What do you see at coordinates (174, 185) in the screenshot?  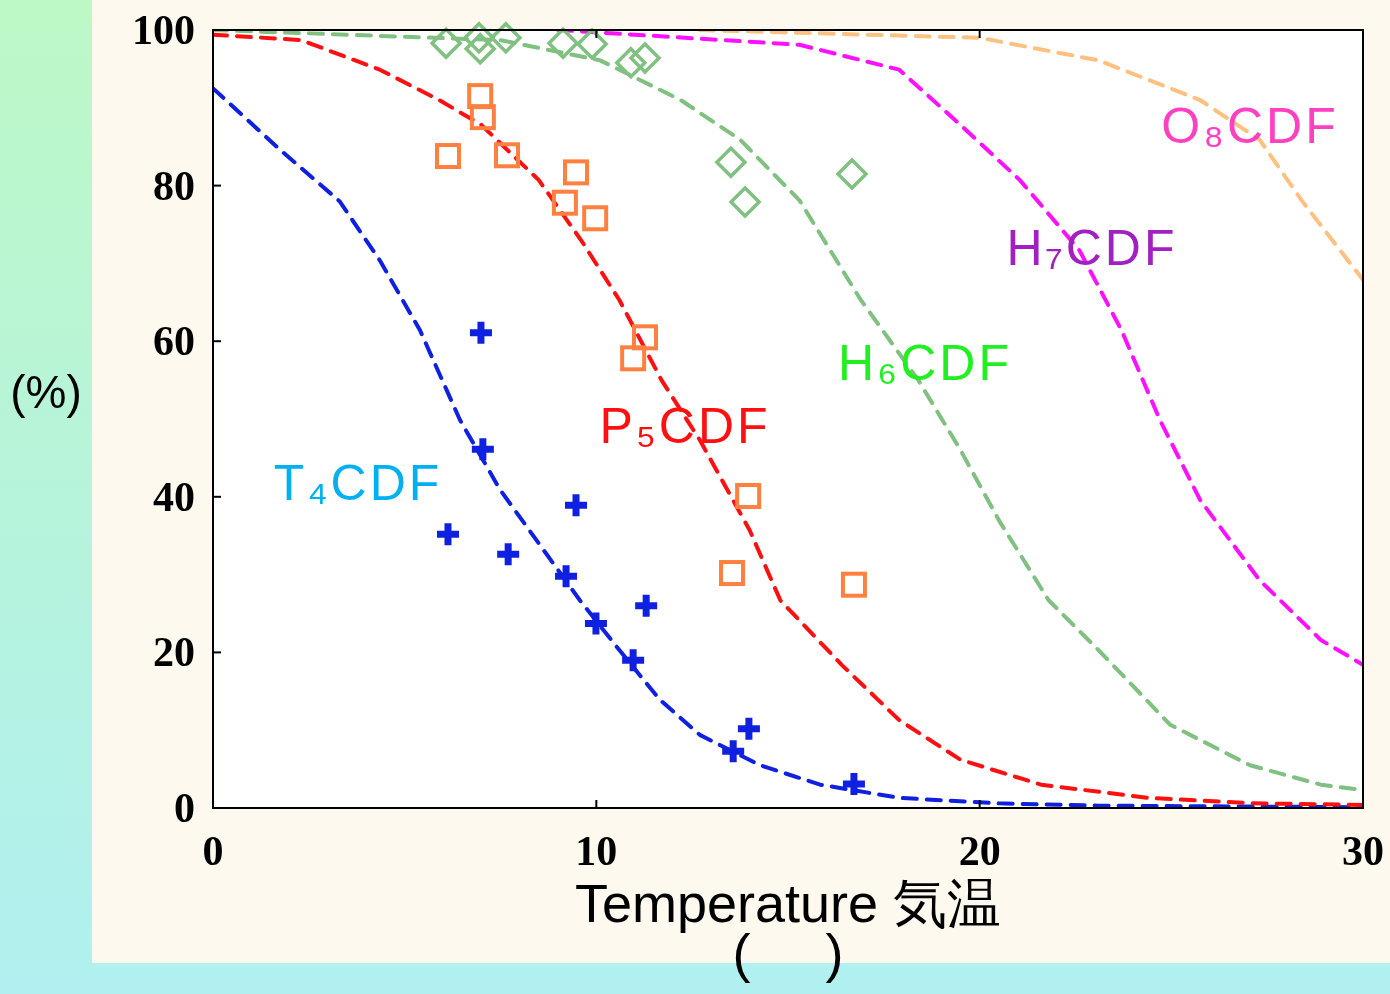 I see `y-tick-label: 80` at bounding box center [174, 185].